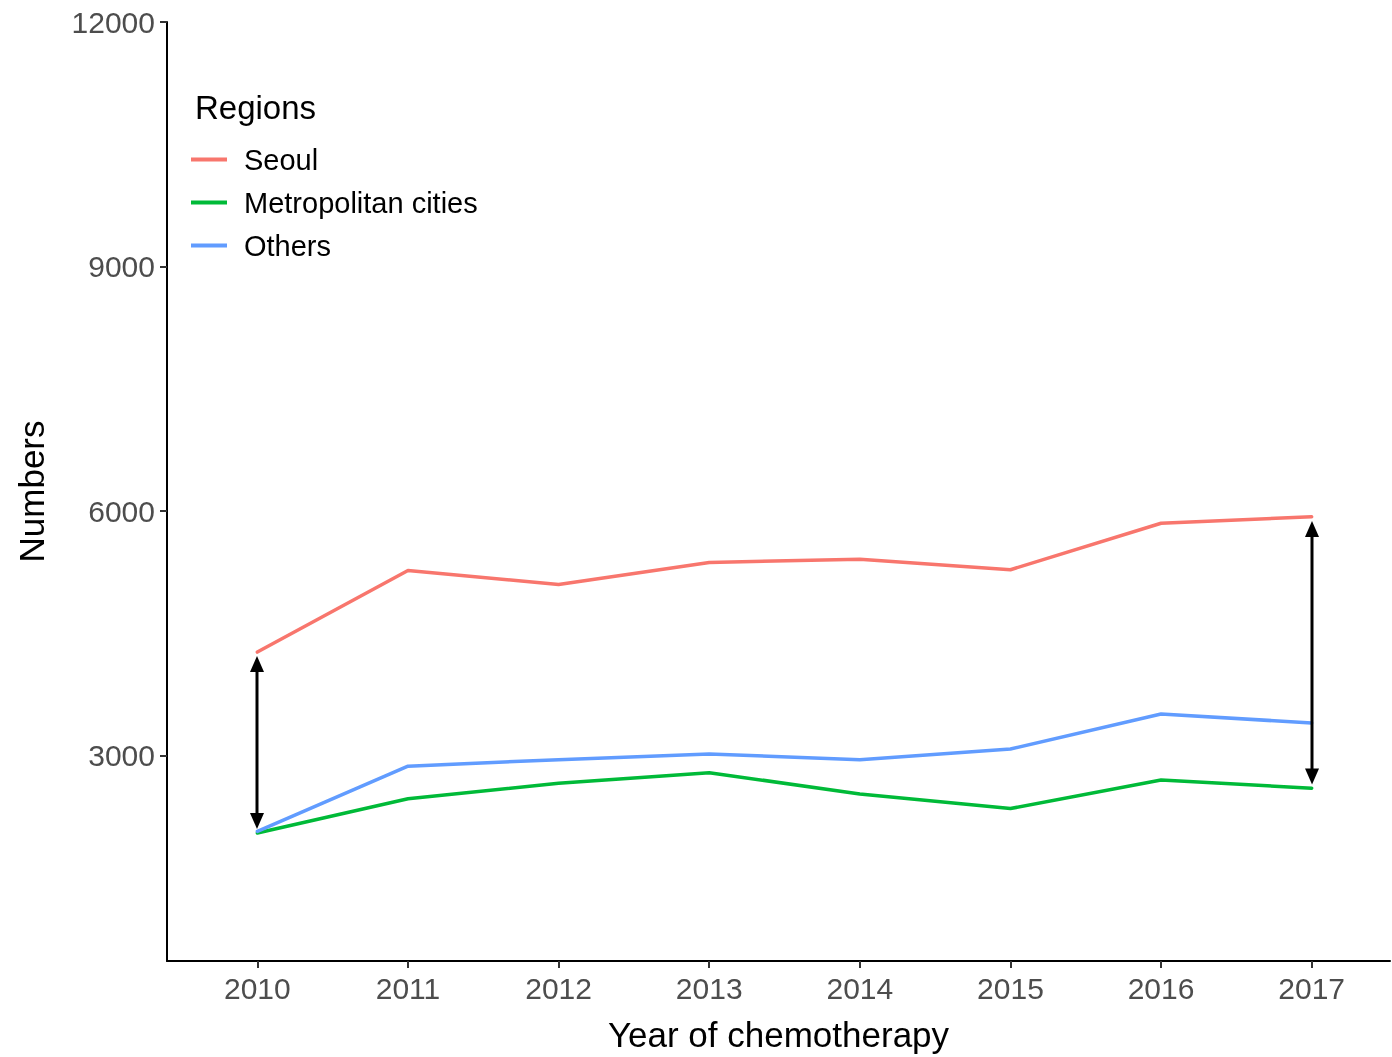 Image resolution: width=1392 pixels, height=1057 pixels. I want to click on x-tick-label: 2016, so click(1161, 988).